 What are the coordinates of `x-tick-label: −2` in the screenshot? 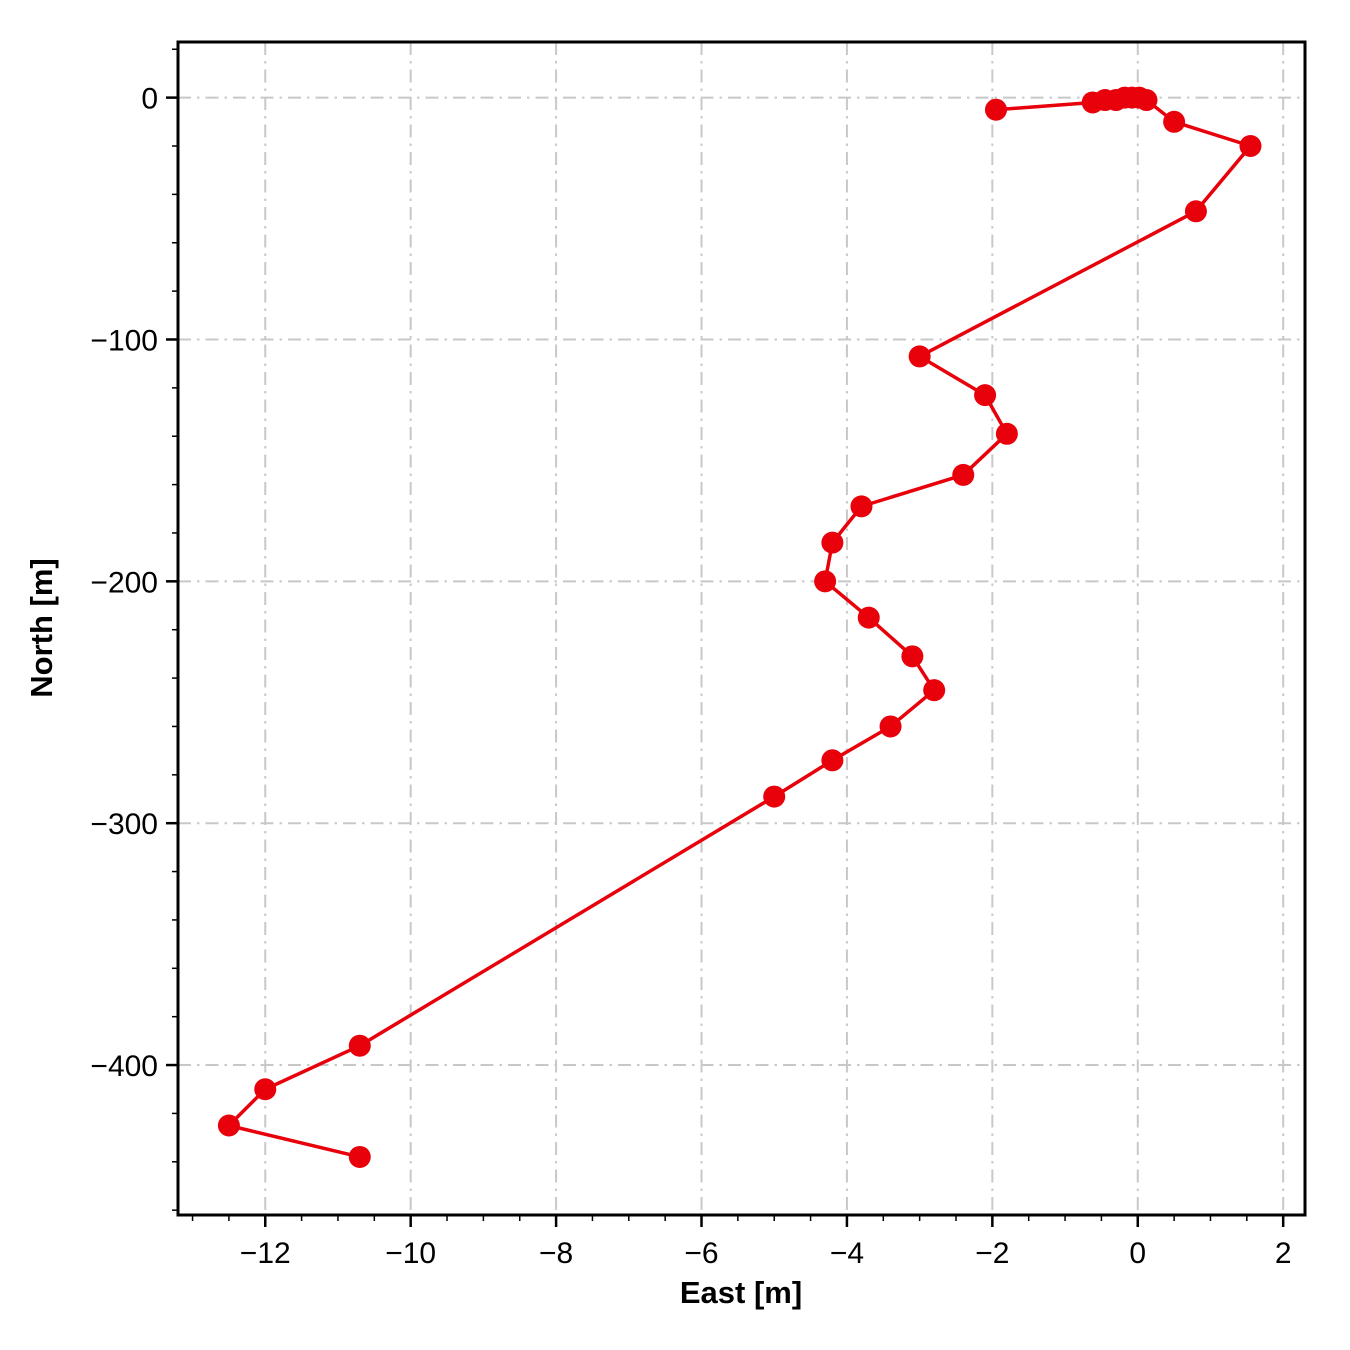 It's located at (992, 1253).